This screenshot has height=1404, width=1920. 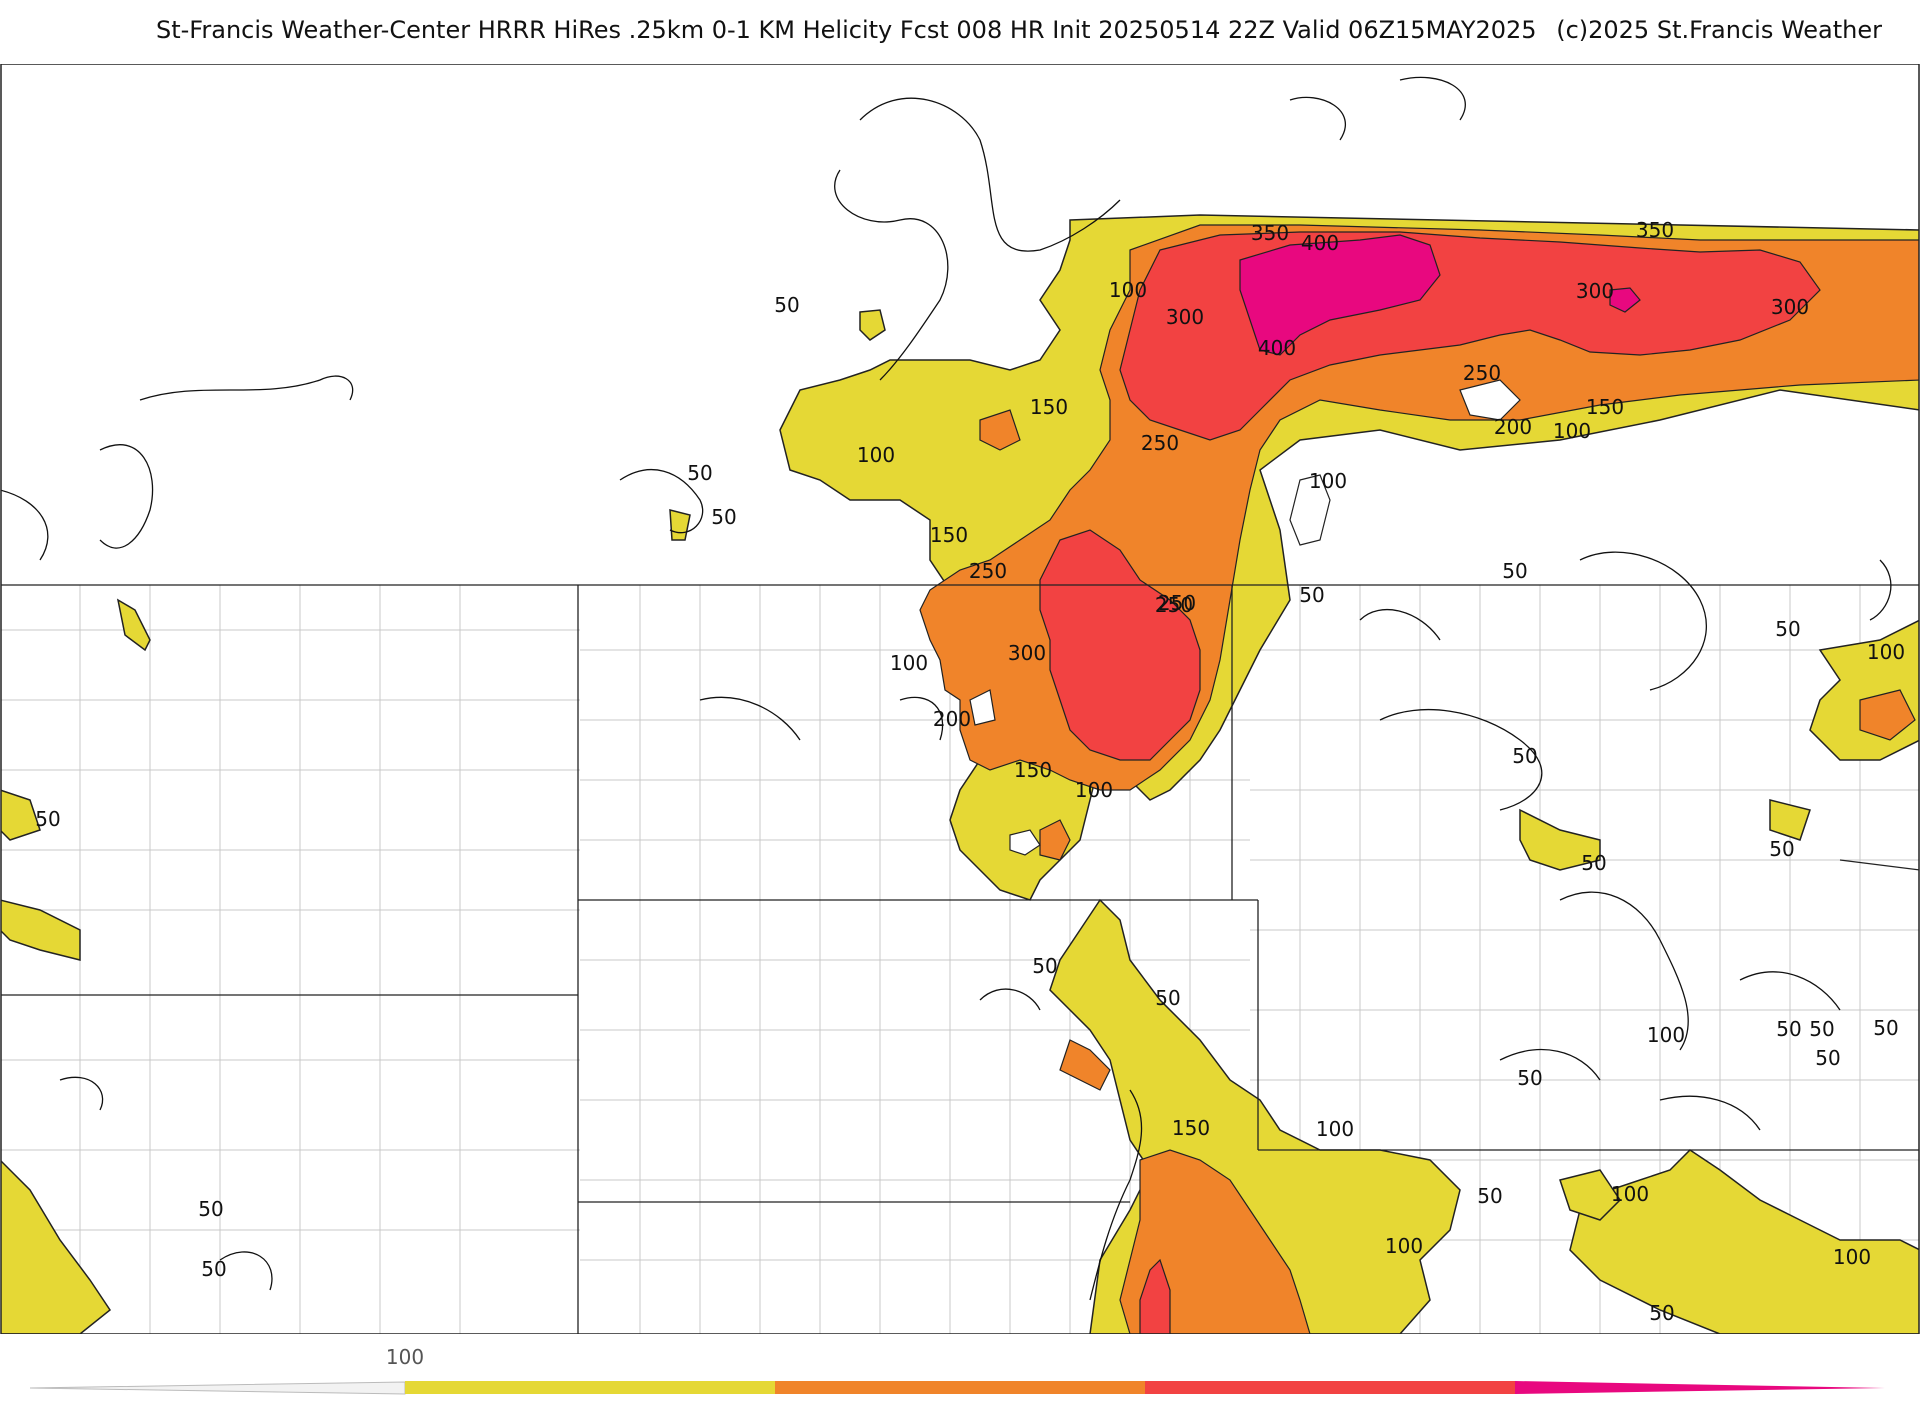 I want to click on colorbar: 100, so click(x=960, y=1367).